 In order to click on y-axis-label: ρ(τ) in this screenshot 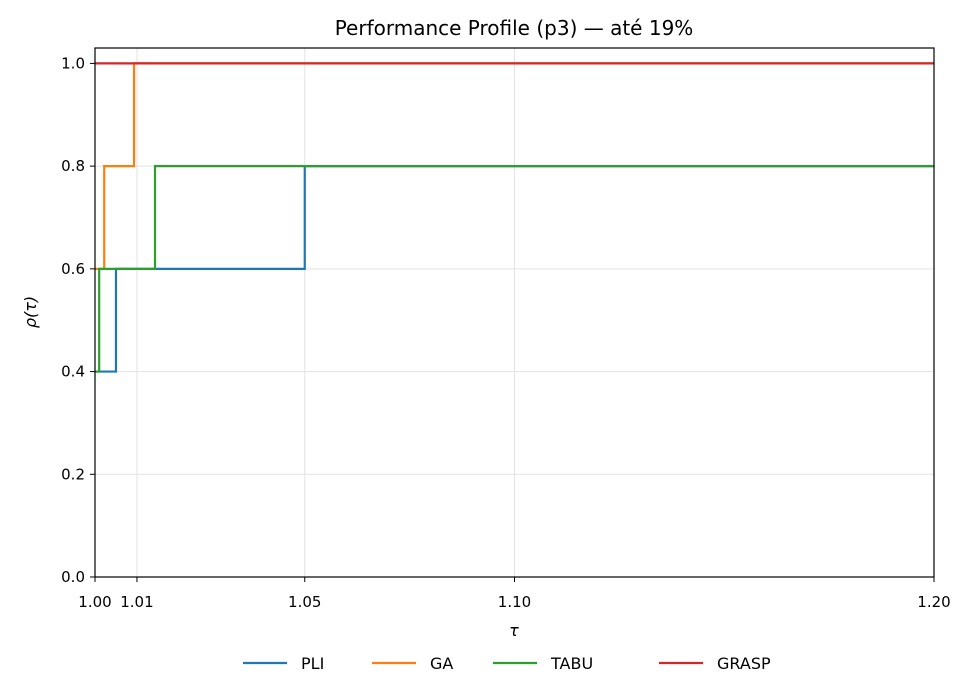, I will do `click(30, 312)`.